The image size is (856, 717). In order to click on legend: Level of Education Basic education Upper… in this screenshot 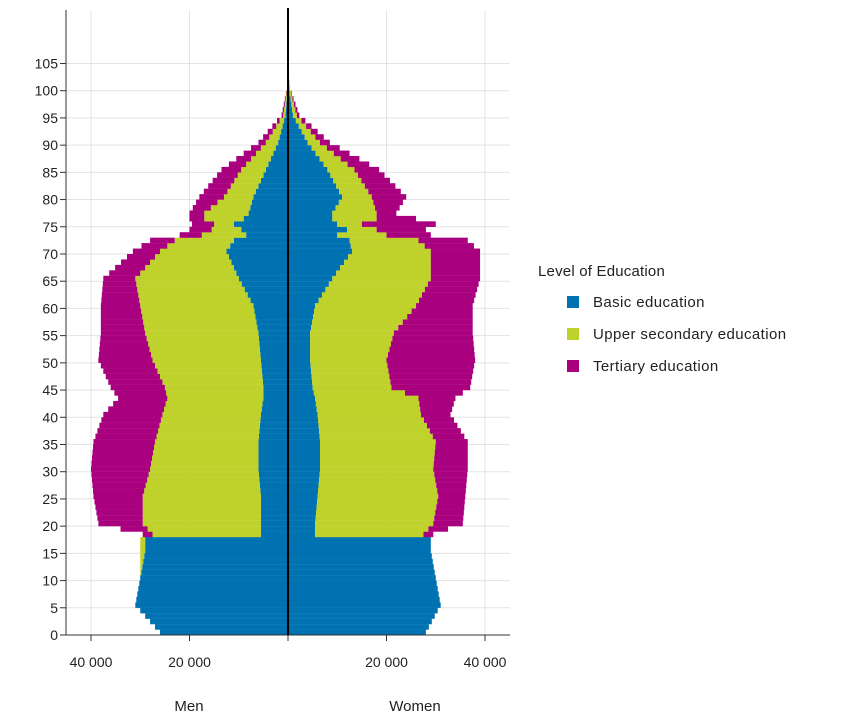, I will do `click(662, 322)`.